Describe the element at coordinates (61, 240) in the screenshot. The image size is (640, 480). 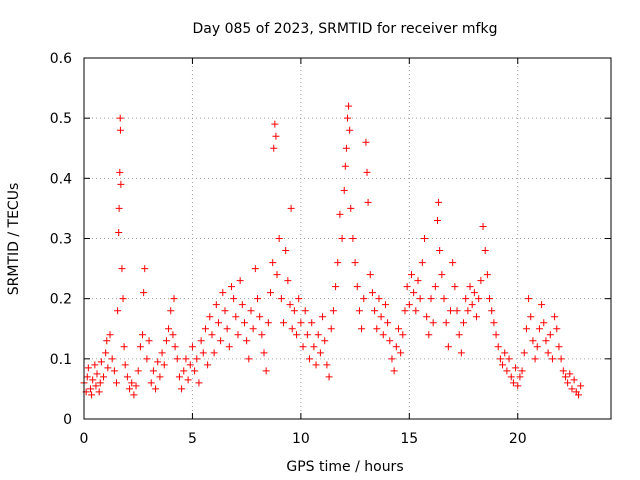
I see `y-tick-label: 0.3` at that location.